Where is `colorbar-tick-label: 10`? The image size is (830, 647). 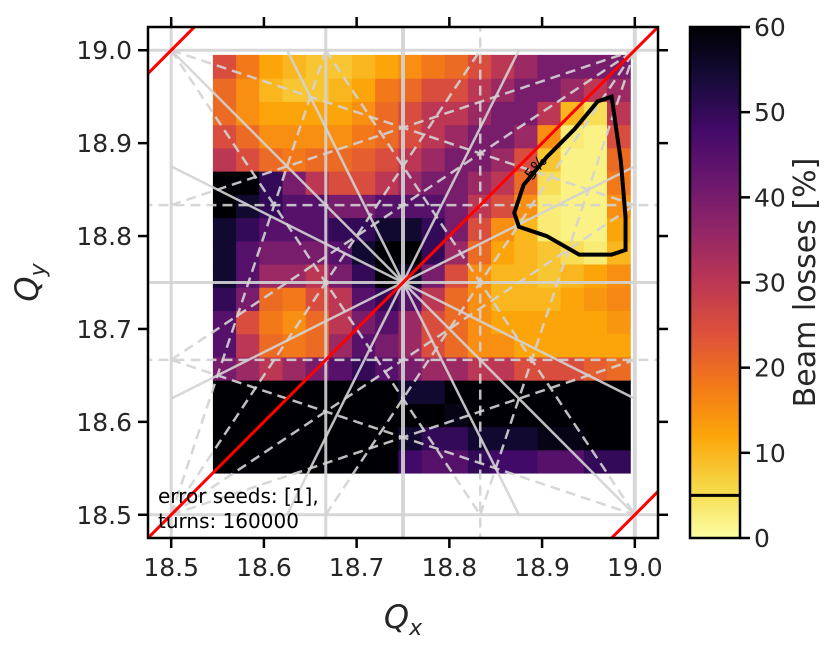 colorbar-tick-label: 10 is located at coordinates (770, 453).